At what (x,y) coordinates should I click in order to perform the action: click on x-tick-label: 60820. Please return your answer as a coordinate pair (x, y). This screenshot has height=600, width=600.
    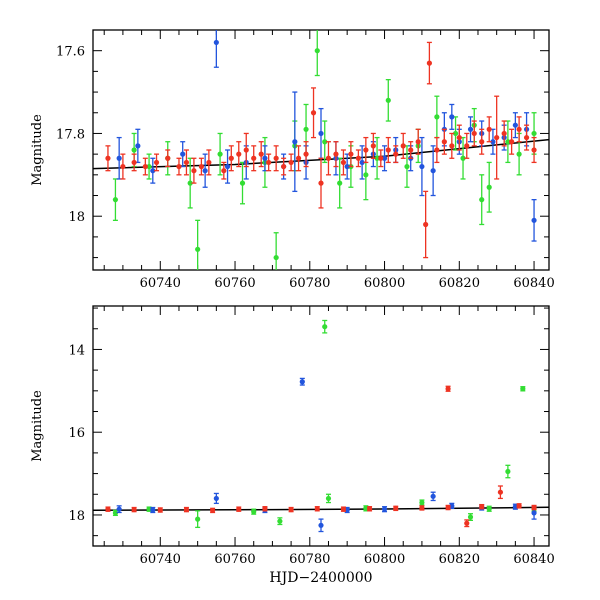
    Looking at the image, I should click on (459, 559).